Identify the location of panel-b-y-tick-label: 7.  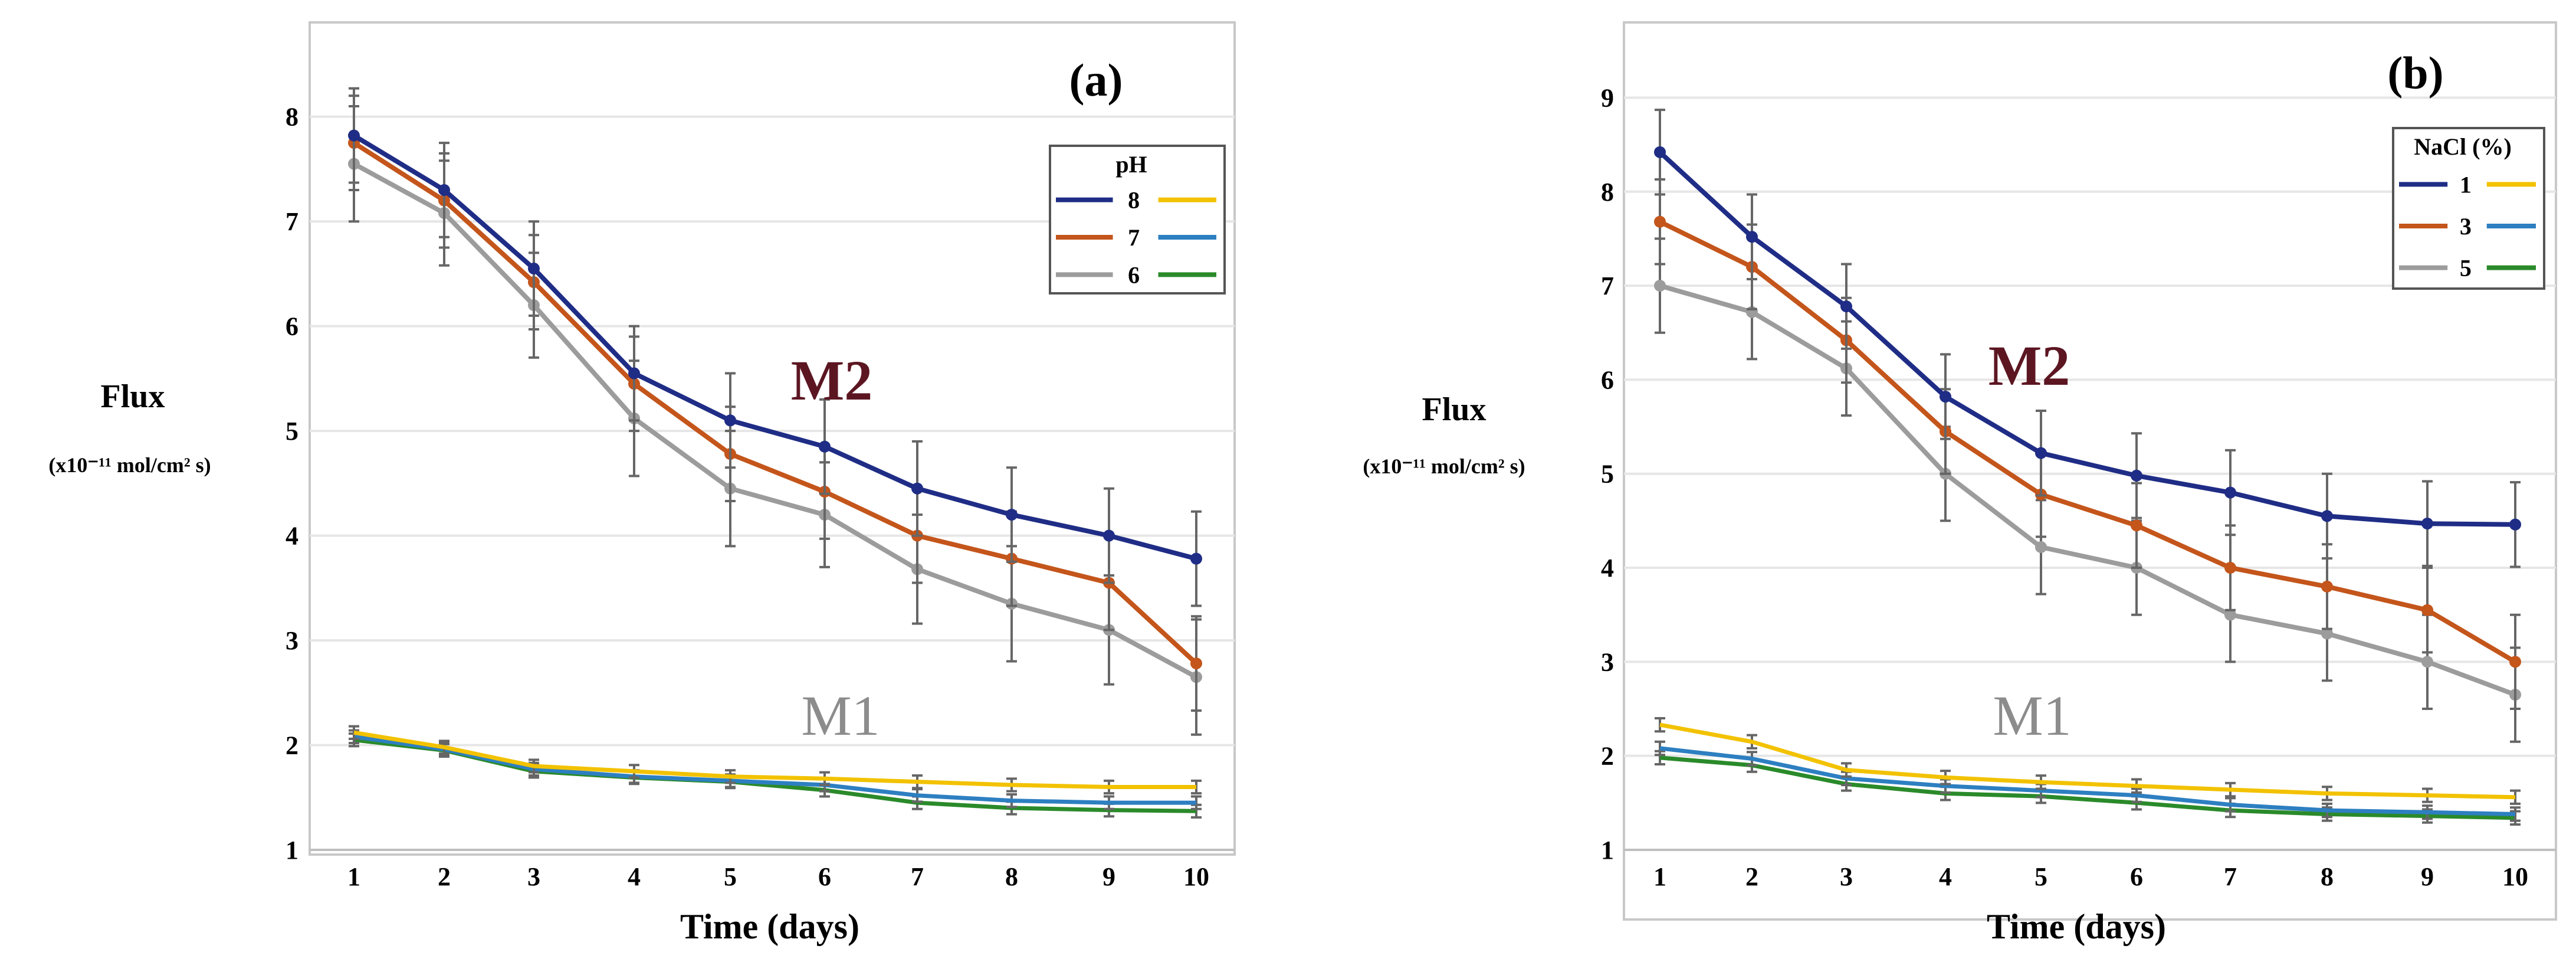
(1607, 285).